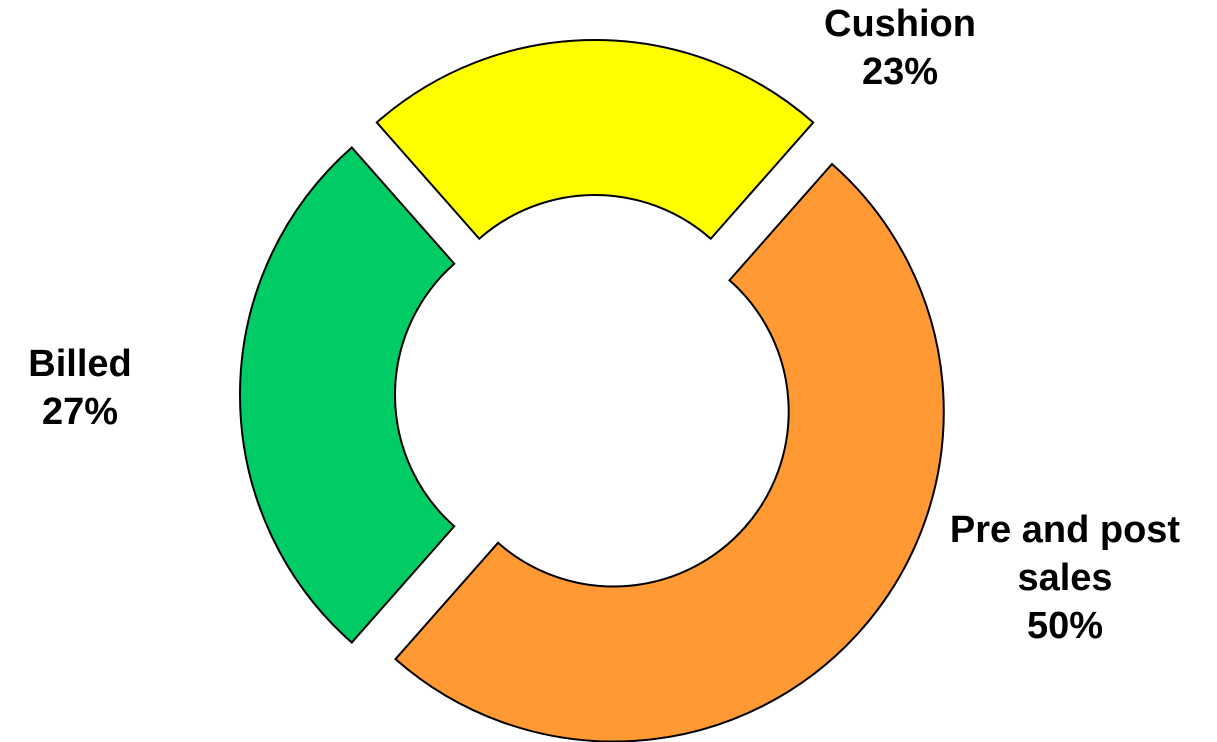 Image resolution: width=1217 pixels, height=742 pixels. What do you see at coordinates (900, 24) in the screenshot?
I see `slice-name: Cushion` at bounding box center [900, 24].